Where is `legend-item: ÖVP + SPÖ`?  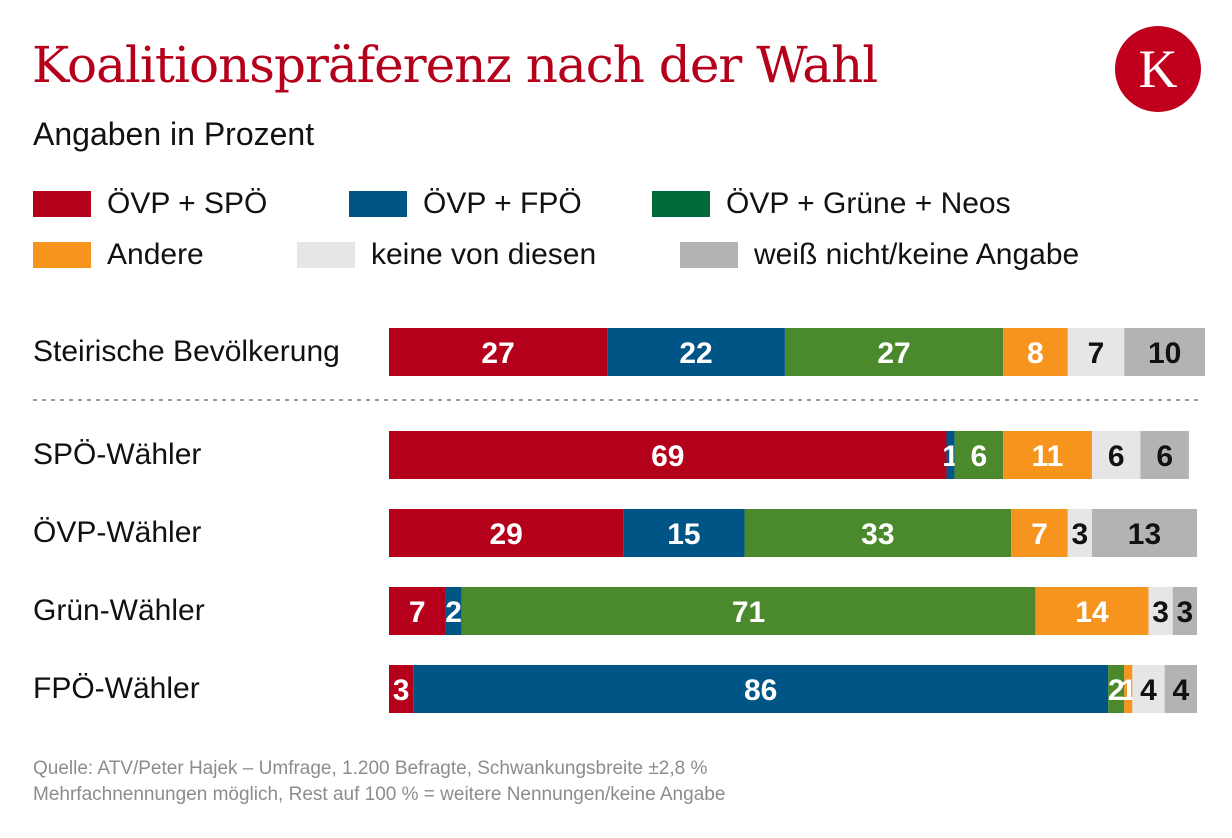 legend-item: ÖVP + SPÖ is located at coordinates (150, 204).